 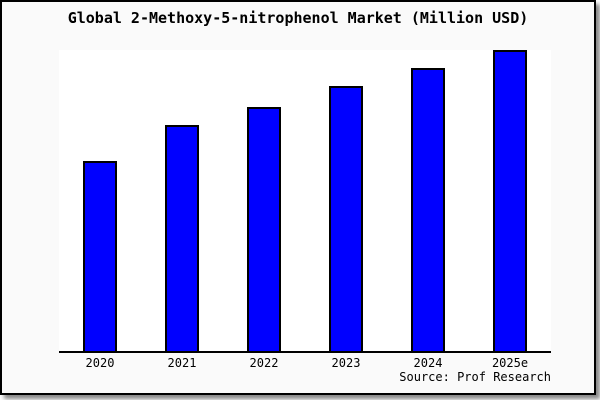 What do you see at coordinates (182, 238) in the screenshot?
I see `bar-2021` at bounding box center [182, 238].